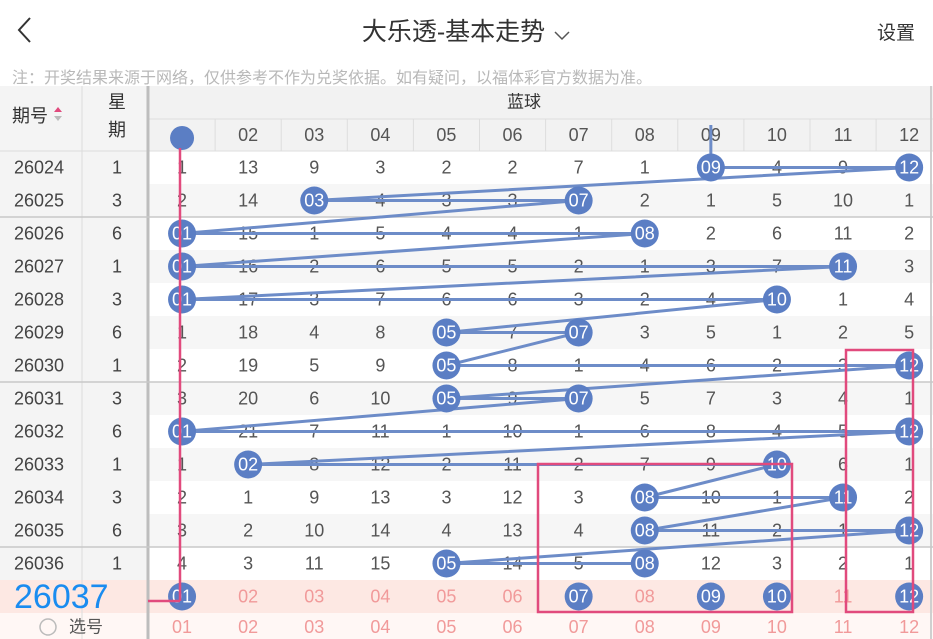 The height and width of the screenshot is (639, 933). Describe the element at coordinates (446, 597) in the screenshot. I see `pick-ball: 05` at that location.